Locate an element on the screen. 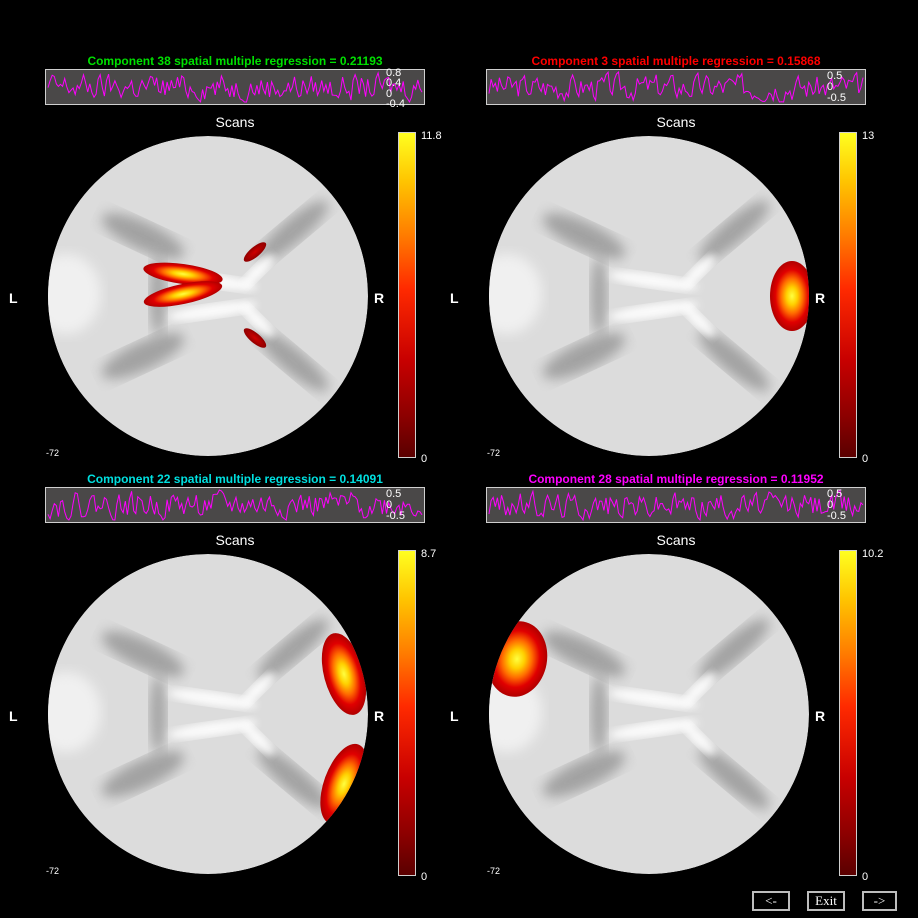 Image resolution: width=918 pixels, height=918 pixels. colorbar-max-label: 10.2 is located at coordinates (873, 554).